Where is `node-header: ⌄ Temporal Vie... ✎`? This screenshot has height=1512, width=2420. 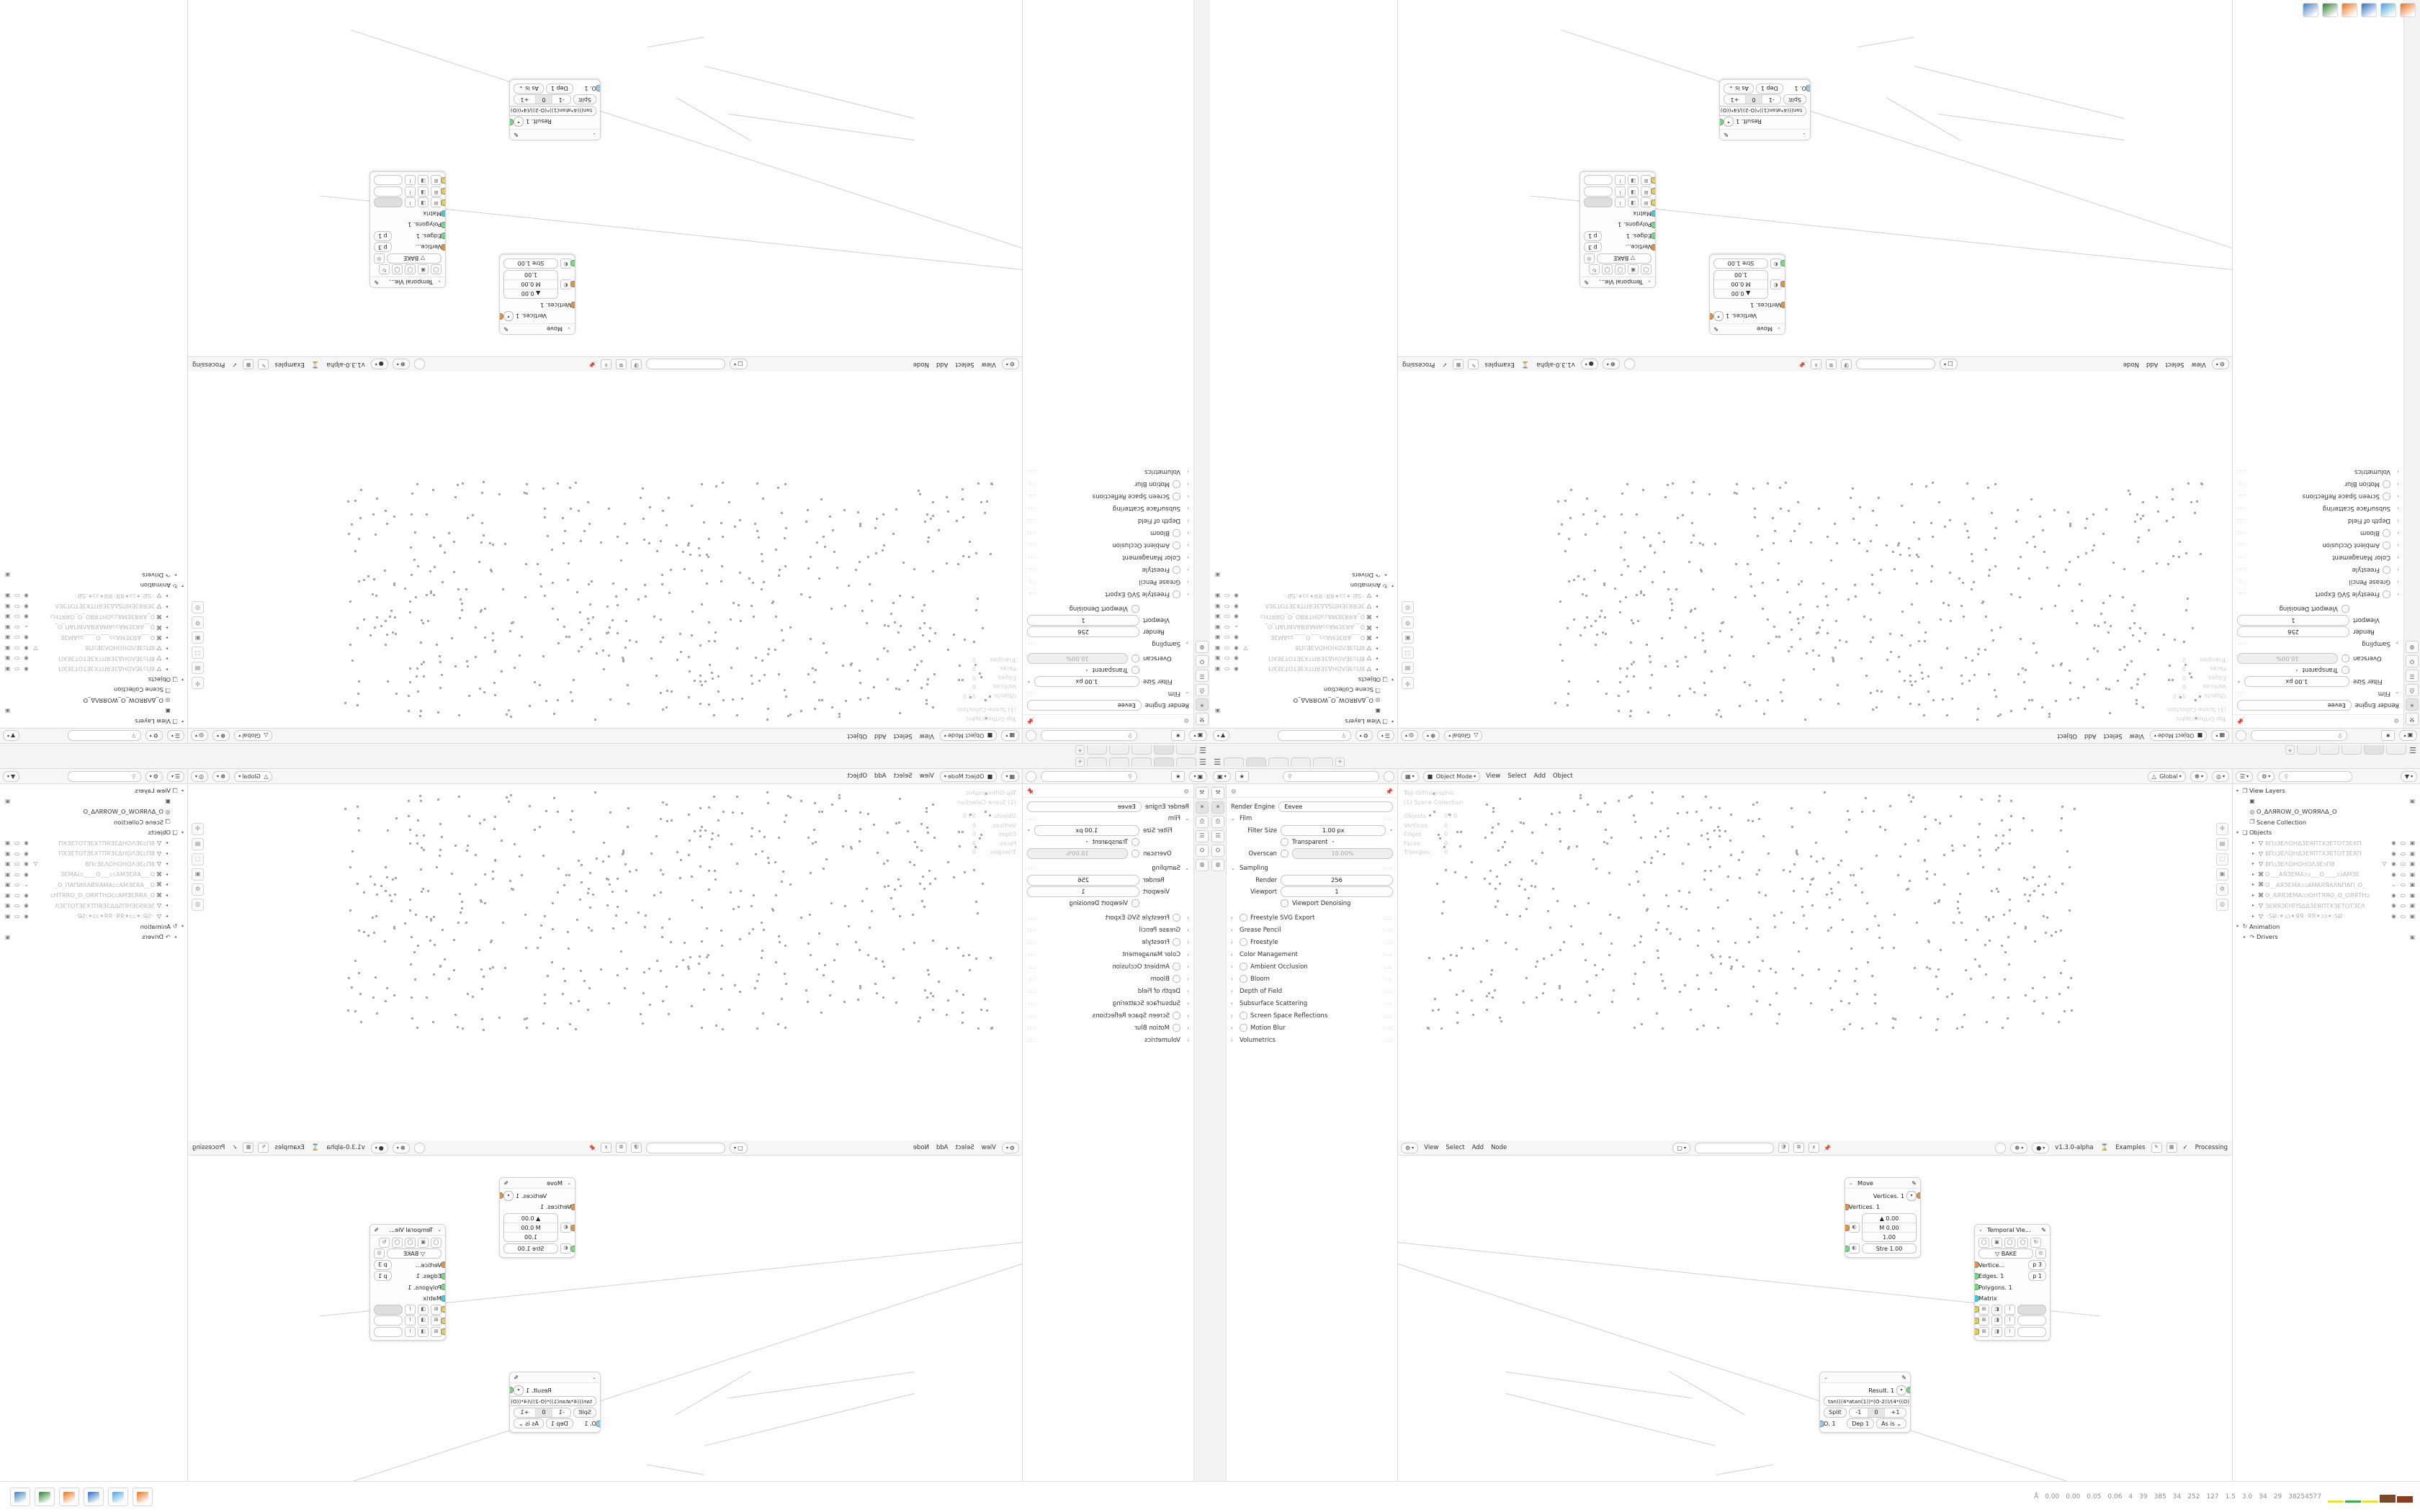 node-header: ⌄ Temporal Vie... ✎ is located at coordinates (407, 1230).